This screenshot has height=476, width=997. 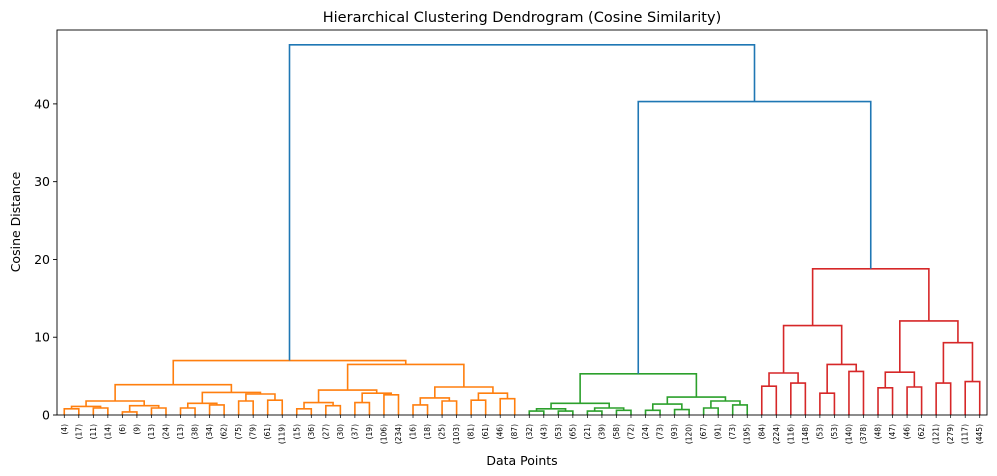 I want to click on leaf-label: (11), so click(x=93, y=431).